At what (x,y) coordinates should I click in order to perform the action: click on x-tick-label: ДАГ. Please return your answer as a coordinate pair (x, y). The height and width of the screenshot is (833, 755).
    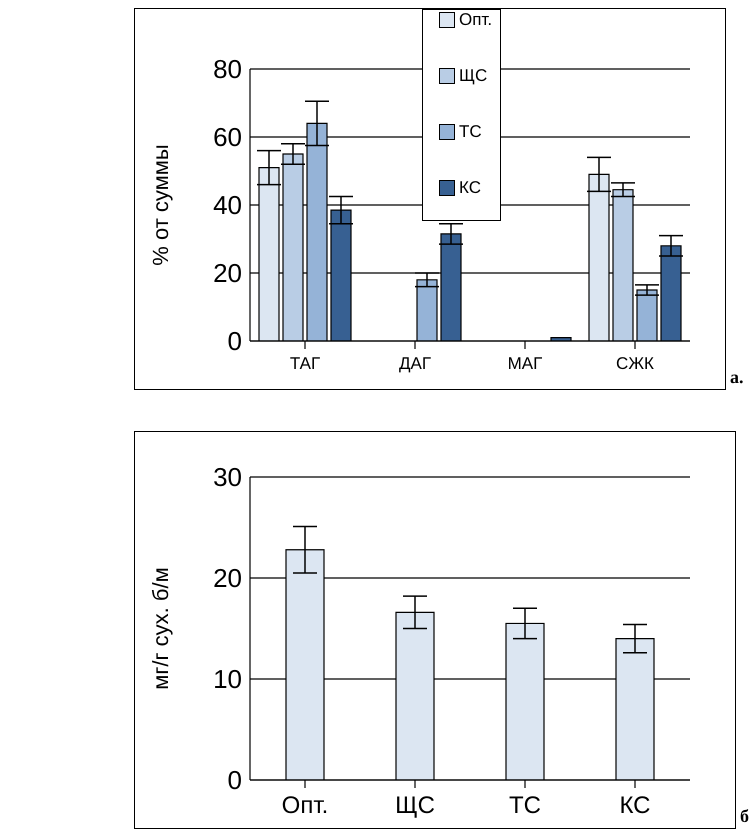
    Looking at the image, I should click on (415, 364).